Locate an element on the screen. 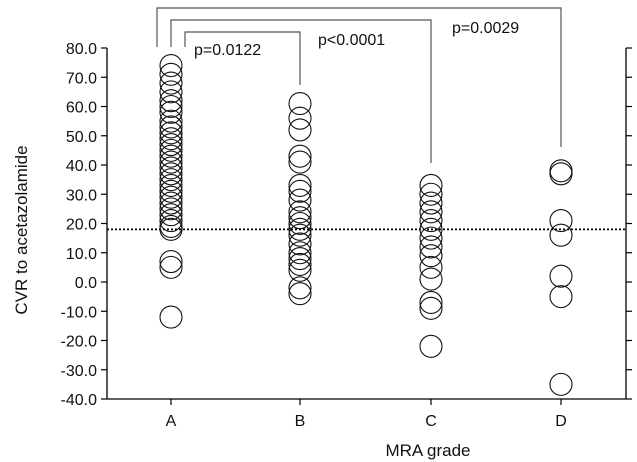  p-value-label: p=0.0122 is located at coordinates (227, 50).